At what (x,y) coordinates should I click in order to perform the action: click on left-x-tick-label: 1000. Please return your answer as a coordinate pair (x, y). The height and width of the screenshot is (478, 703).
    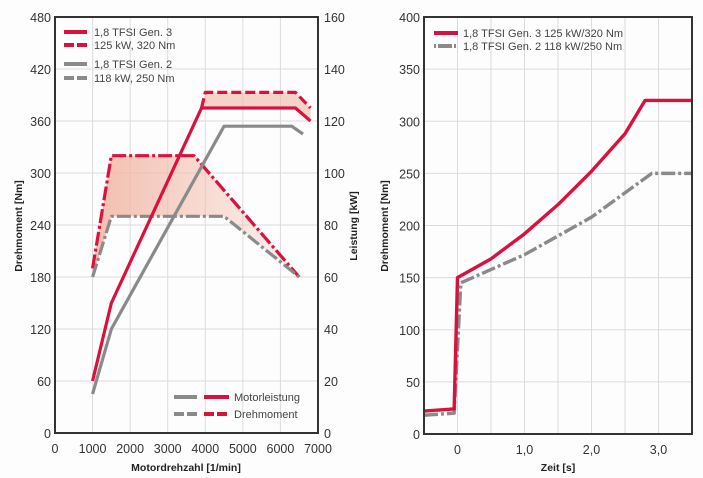
    Looking at the image, I should click on (93, 449).